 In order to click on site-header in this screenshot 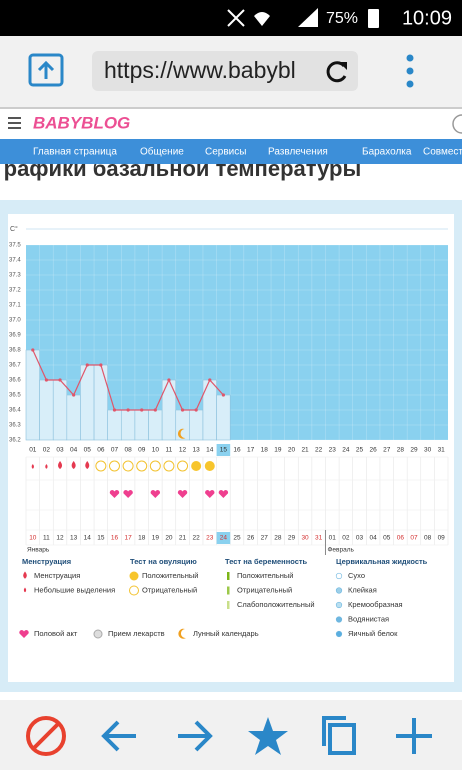, I will do `click(231, 123)`.